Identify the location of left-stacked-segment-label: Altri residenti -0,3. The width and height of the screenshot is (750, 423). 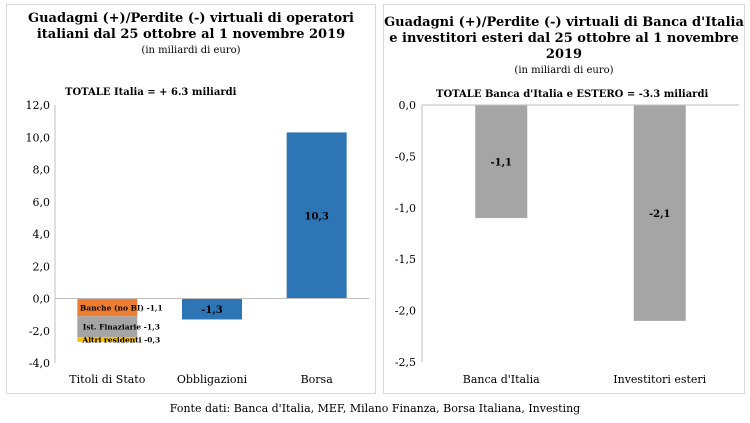
(120, 340).